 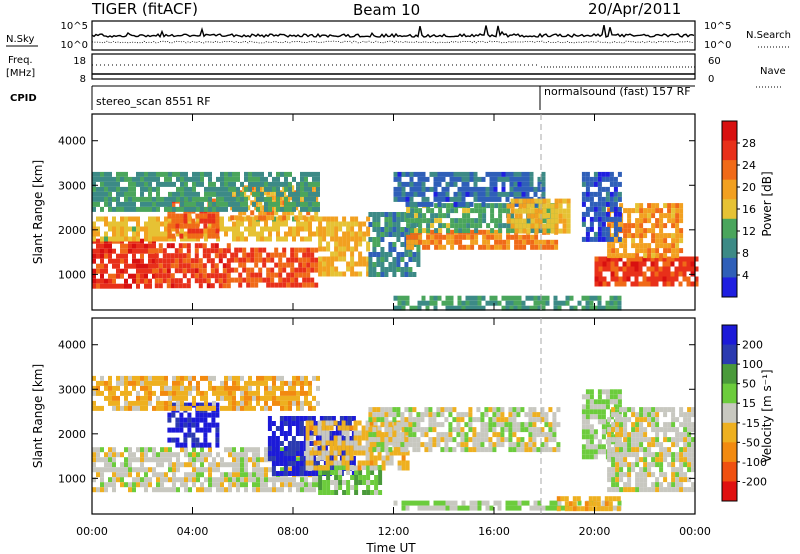 What do you see at coordinates (717, 26) in the screenshot?
I see `nsky-tick-top-right: 10^5` at bounding box center [717, 26].